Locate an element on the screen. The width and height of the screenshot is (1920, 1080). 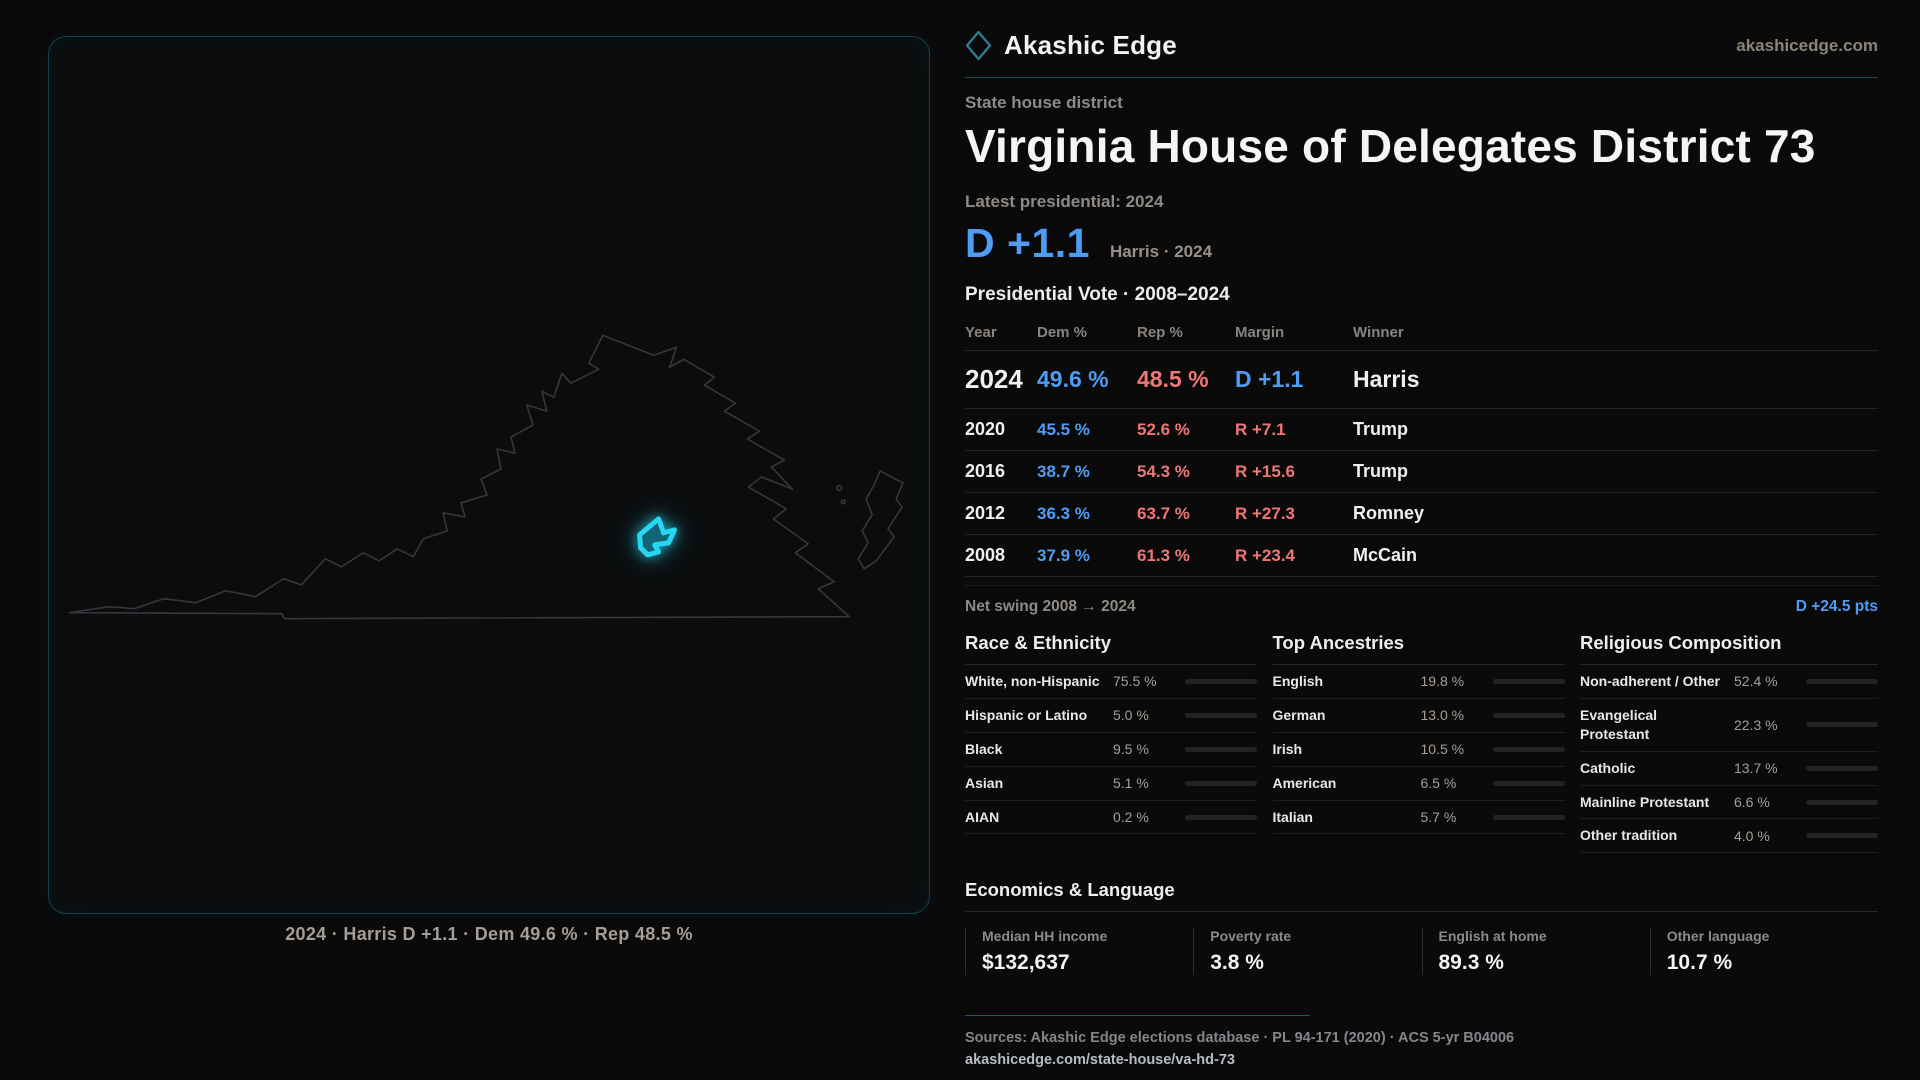
item-label: White, non-Hispanic is located at coordinates (1032, 681).